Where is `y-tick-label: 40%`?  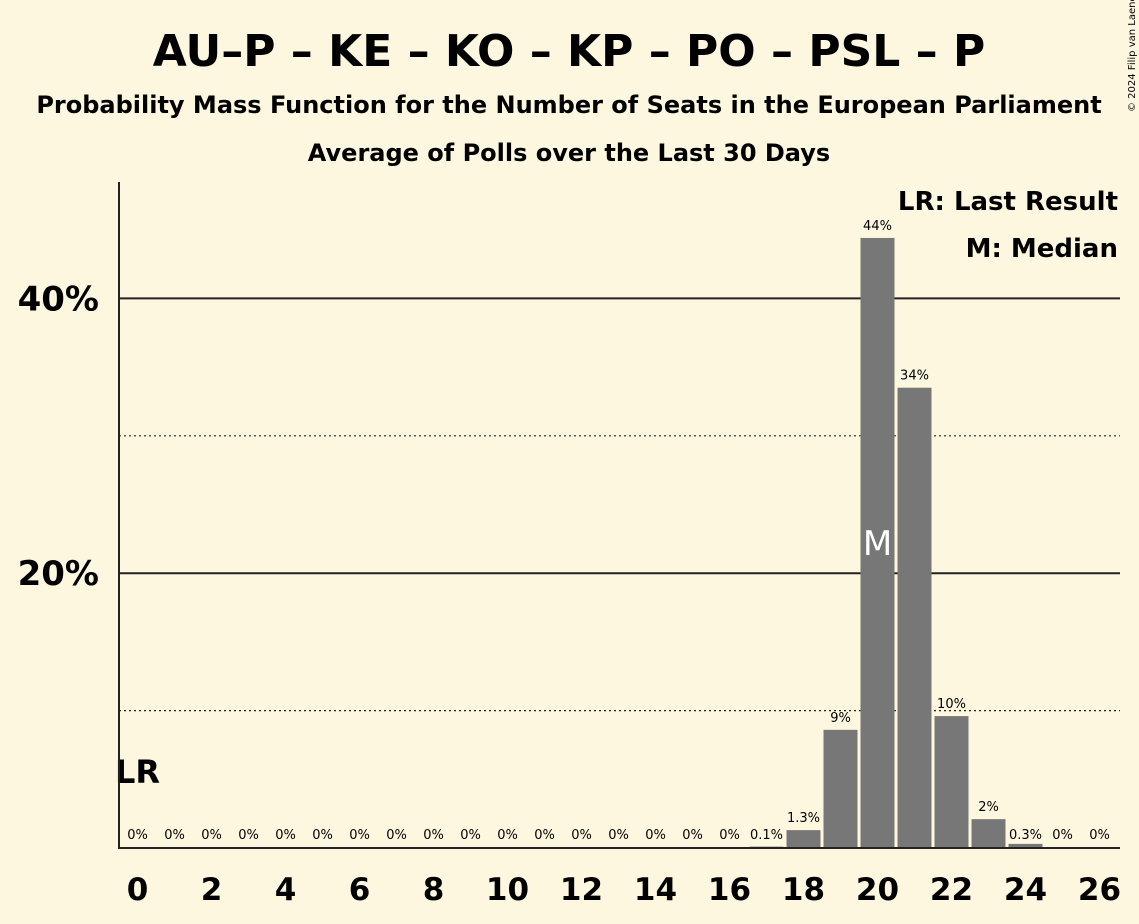 y-tick-label: 40% is located at coordinates (58, 299).